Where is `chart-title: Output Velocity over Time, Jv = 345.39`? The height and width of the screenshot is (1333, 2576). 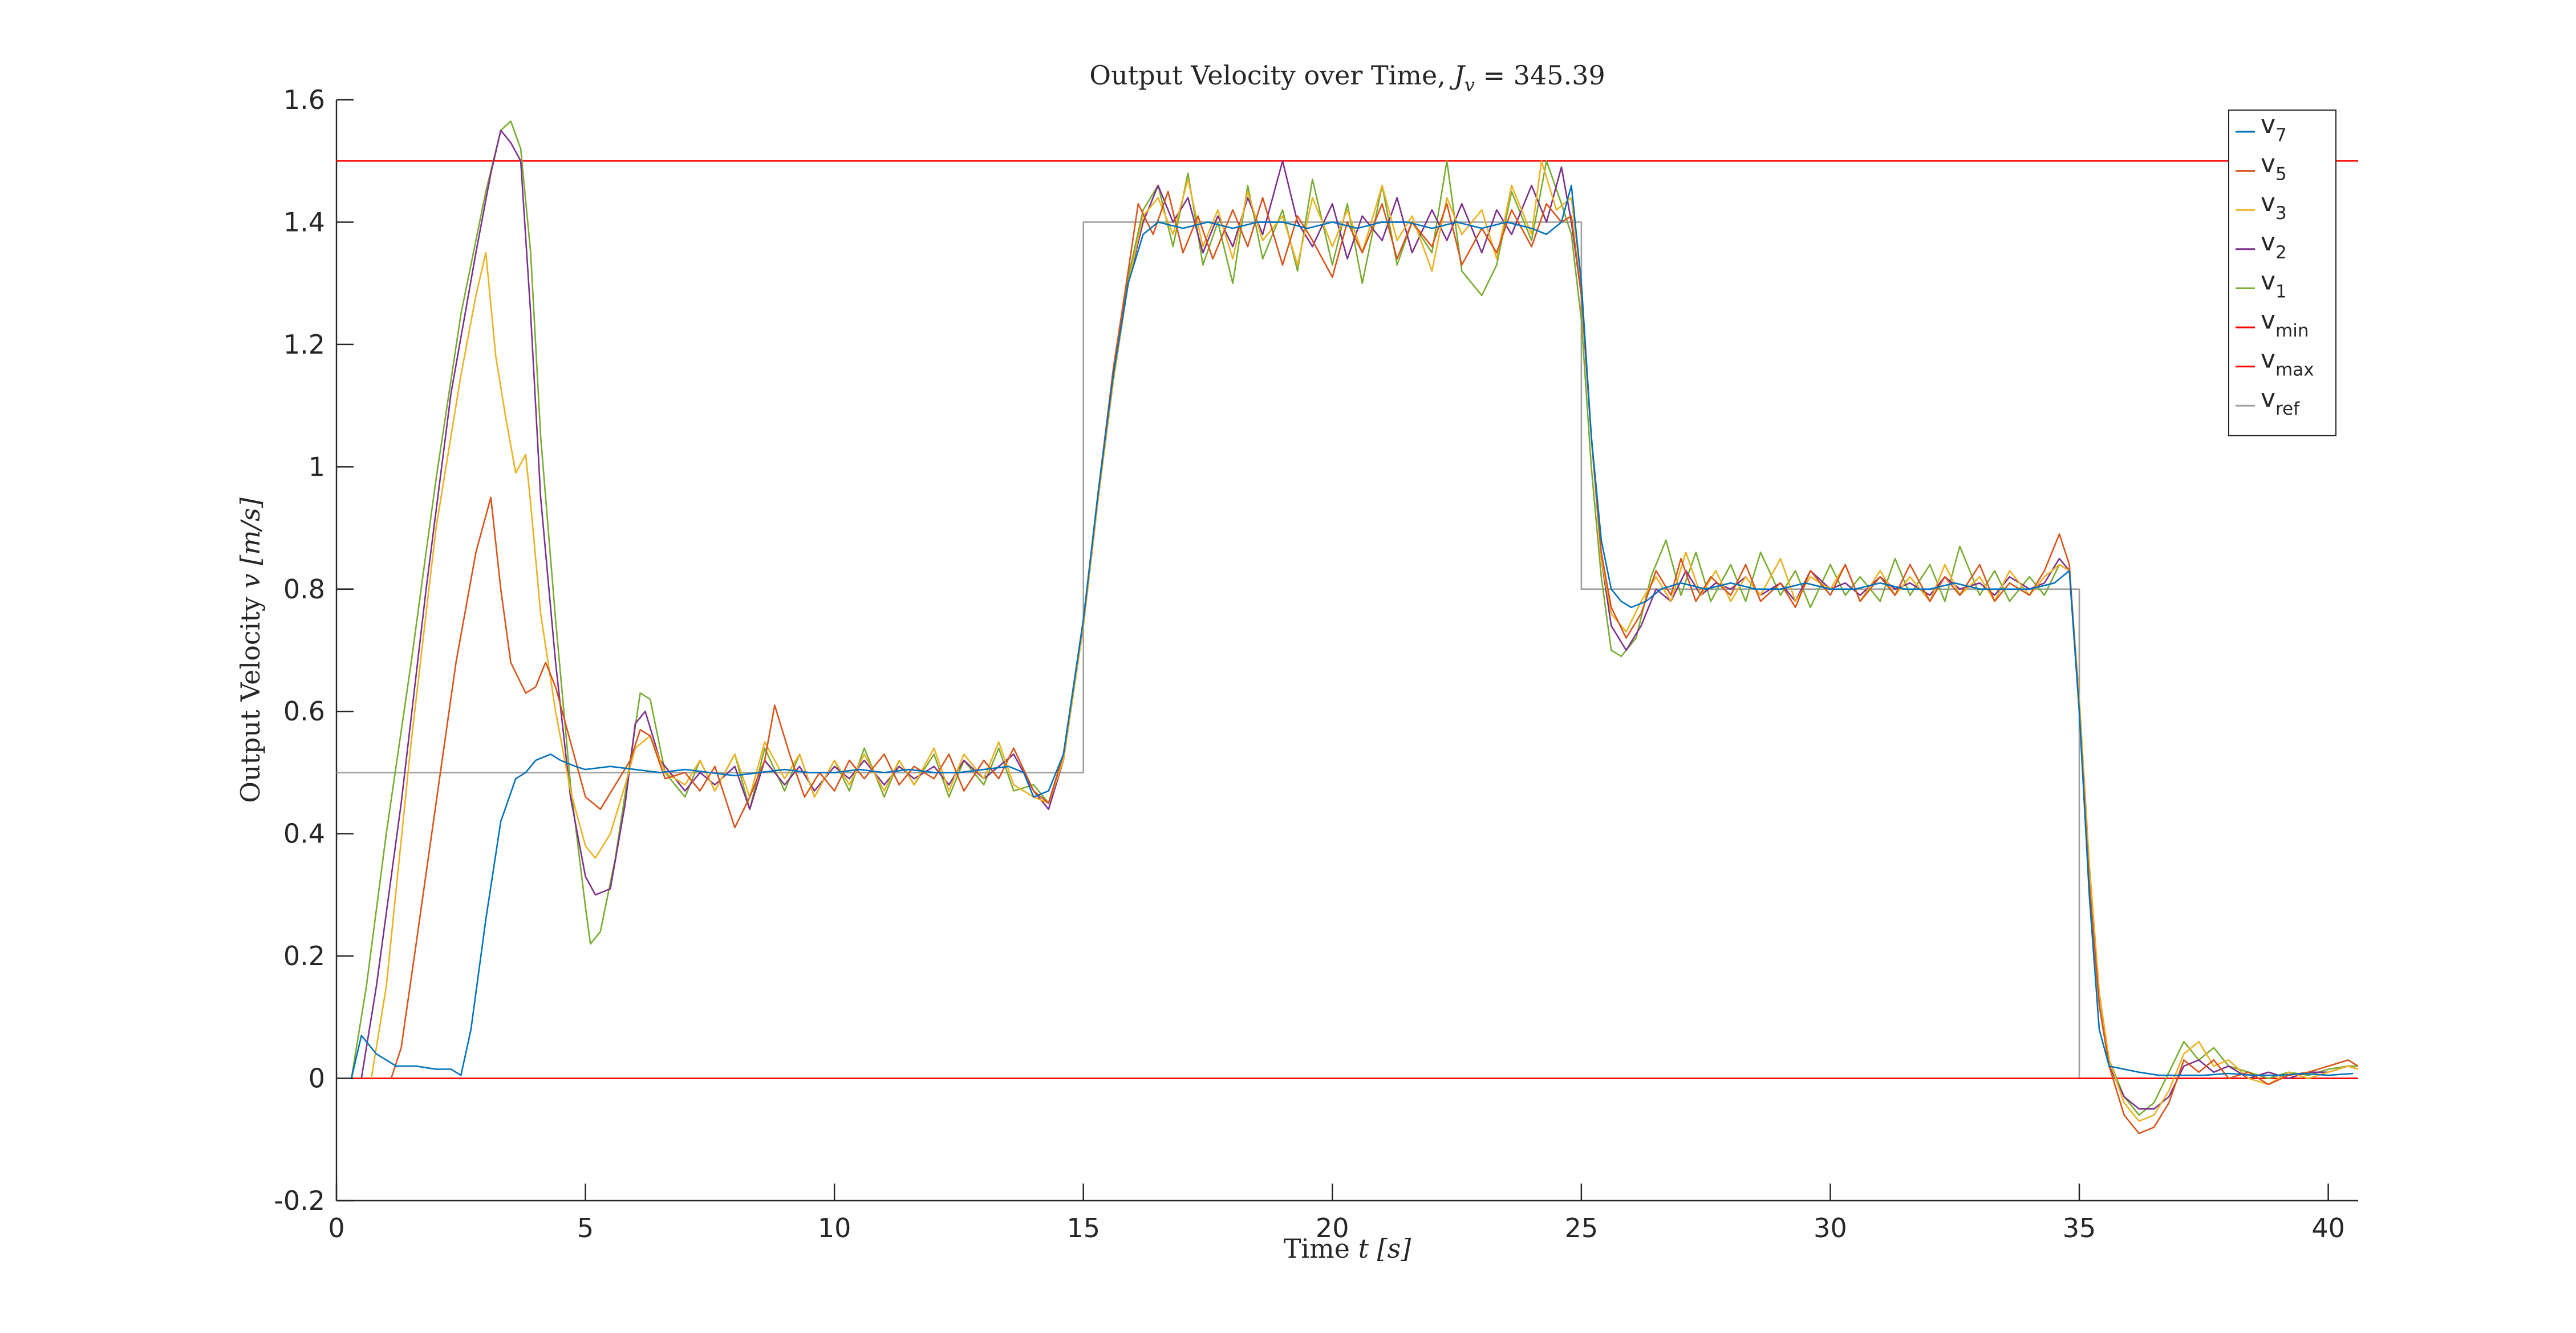
chart-title: Output Velocity over Time, Jv = 345.39 is located at coordinates (1347, 78).